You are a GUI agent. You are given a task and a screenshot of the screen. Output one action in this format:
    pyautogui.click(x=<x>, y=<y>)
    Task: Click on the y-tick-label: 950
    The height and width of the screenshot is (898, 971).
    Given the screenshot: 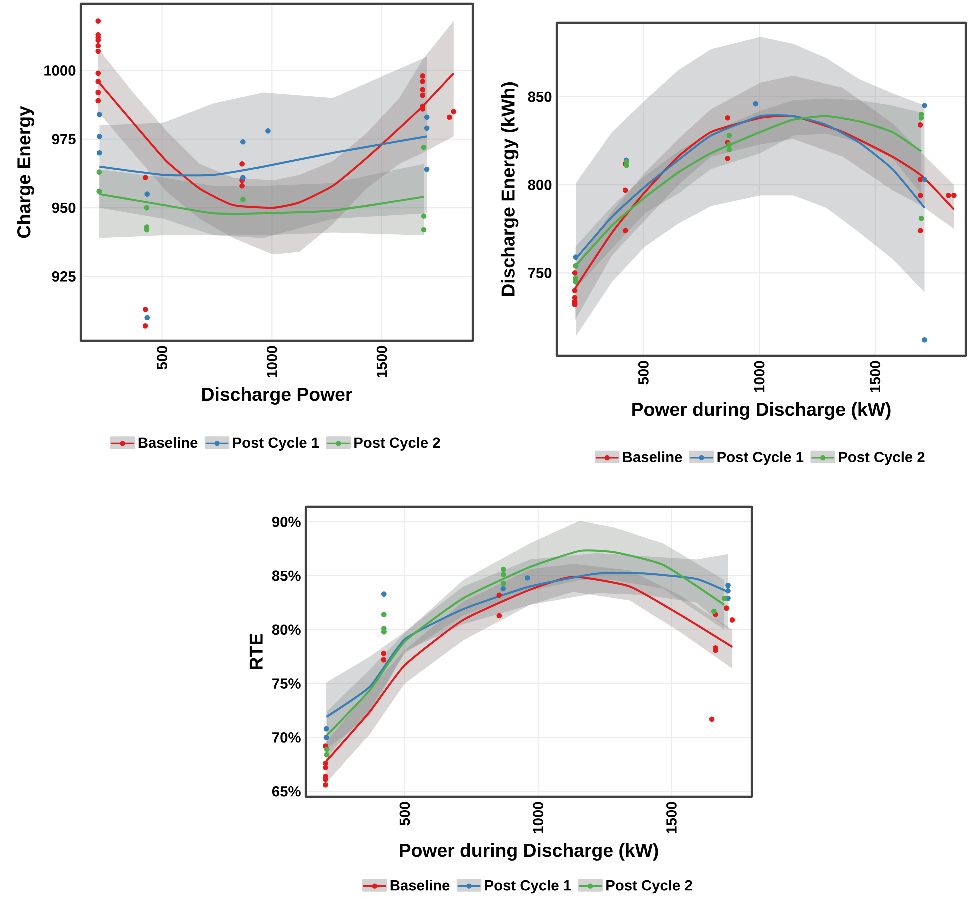 What is the action you would take?
    pyautogui.click(x=64, y=208)
    